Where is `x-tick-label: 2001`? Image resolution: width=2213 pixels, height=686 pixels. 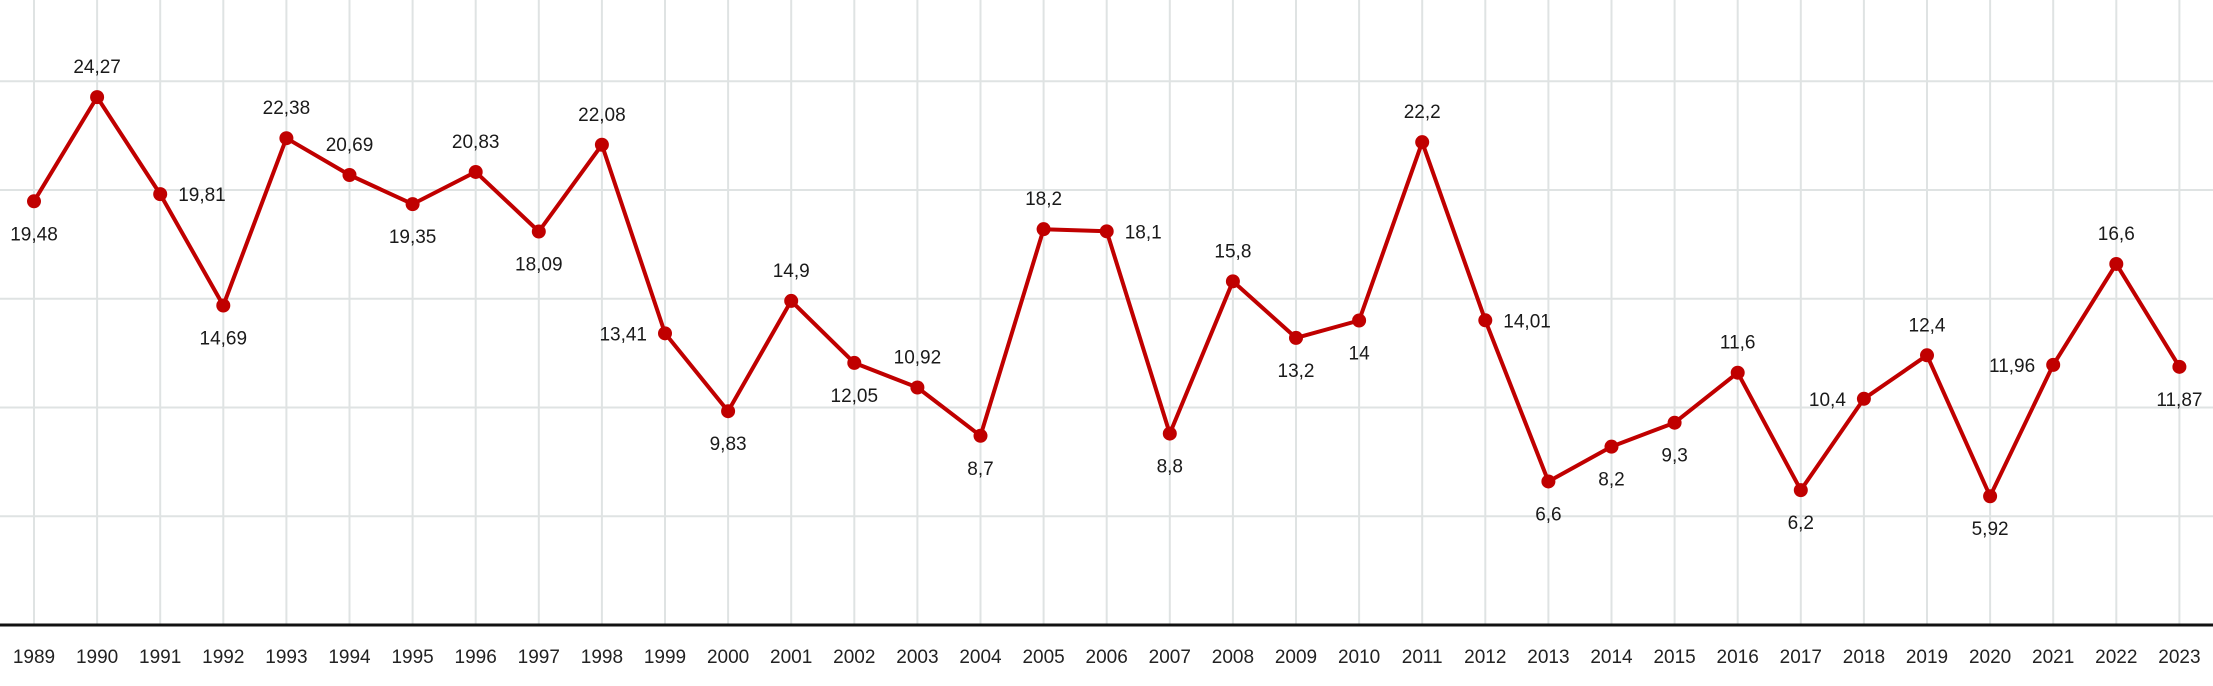
x-tick-label: 2001 is located at coordinates (791, 657).